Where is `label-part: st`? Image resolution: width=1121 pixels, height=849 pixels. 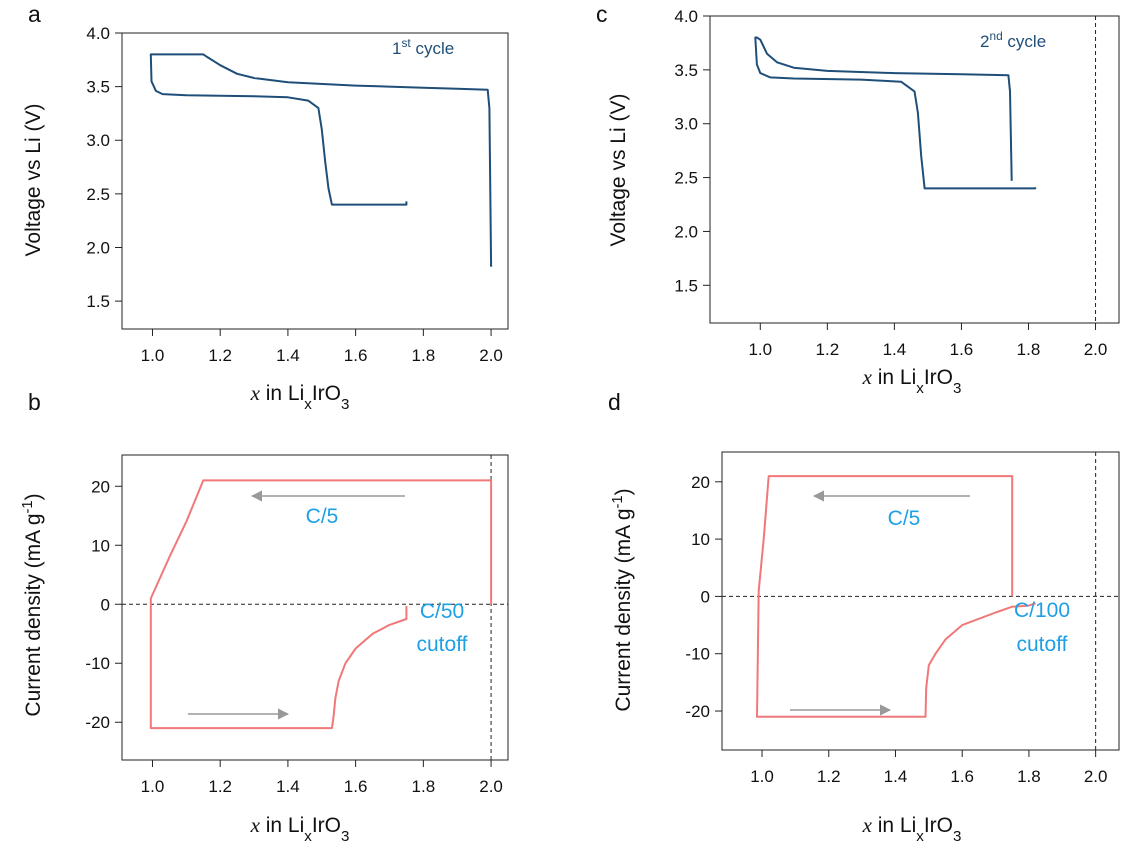 label-part: st is located at coordinates (406, 43).